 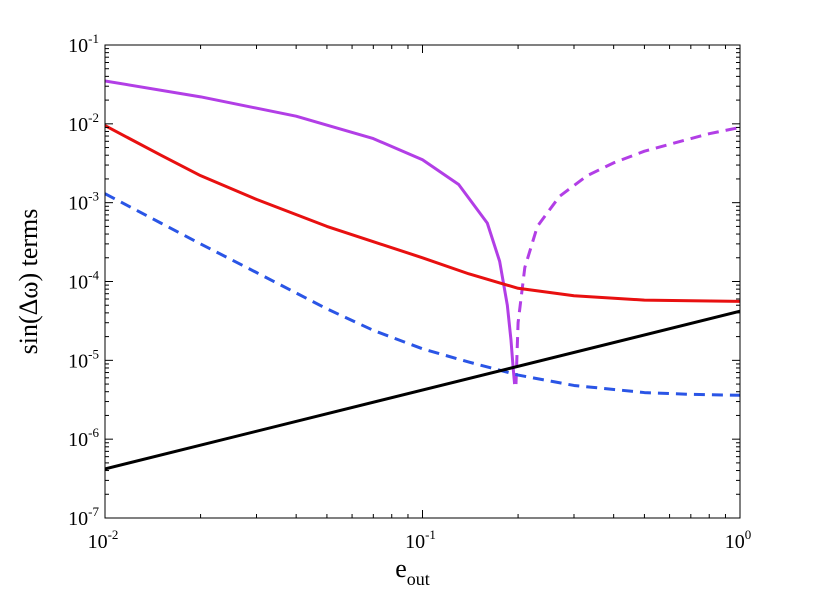 I want to click on x-tick-label: 10⁰, so click(x=738, y=540).